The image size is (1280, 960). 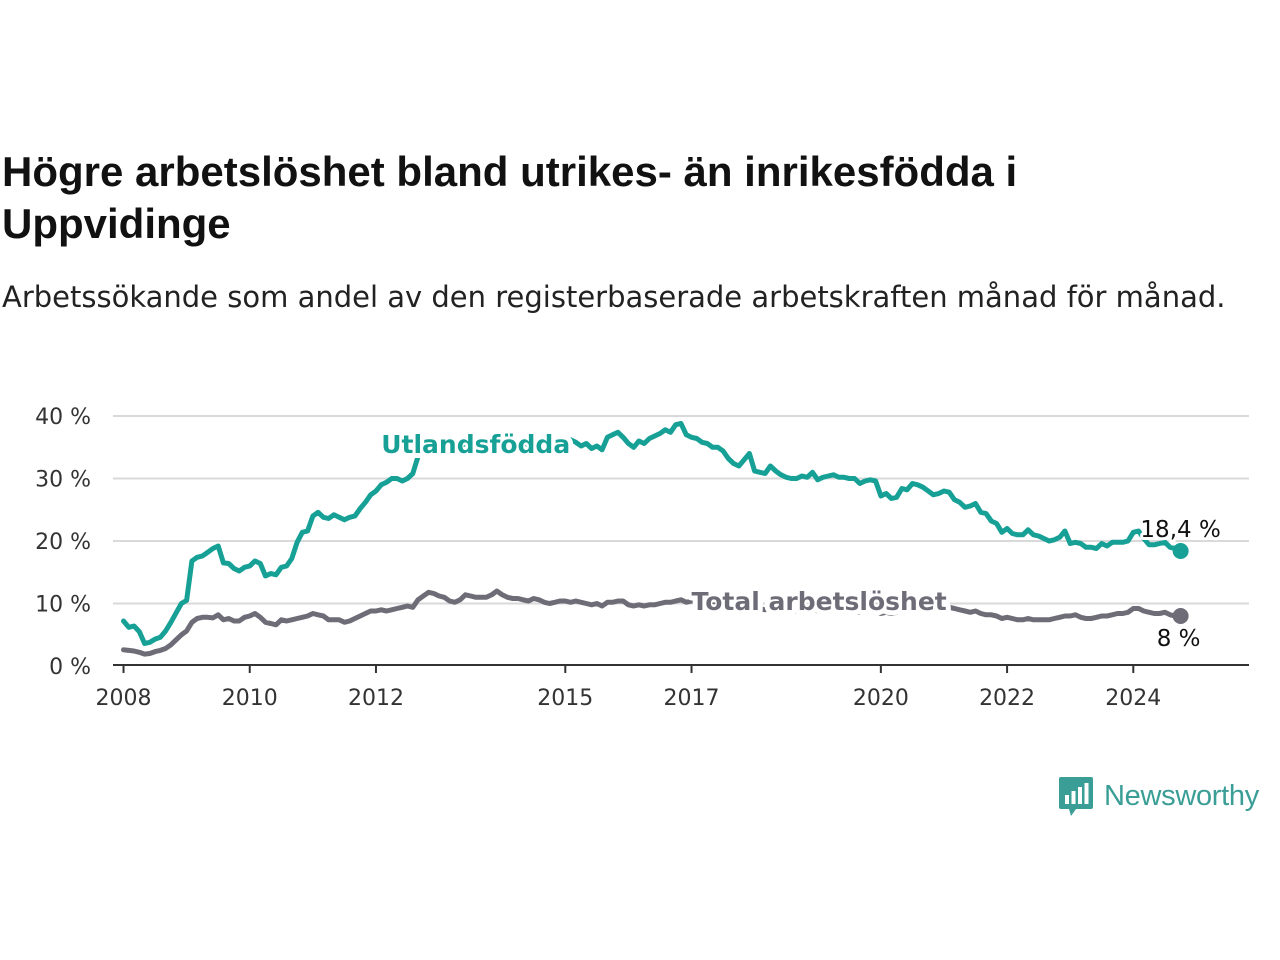 I want to click on x-tick-label: 2008, so click(x=124, y=698).